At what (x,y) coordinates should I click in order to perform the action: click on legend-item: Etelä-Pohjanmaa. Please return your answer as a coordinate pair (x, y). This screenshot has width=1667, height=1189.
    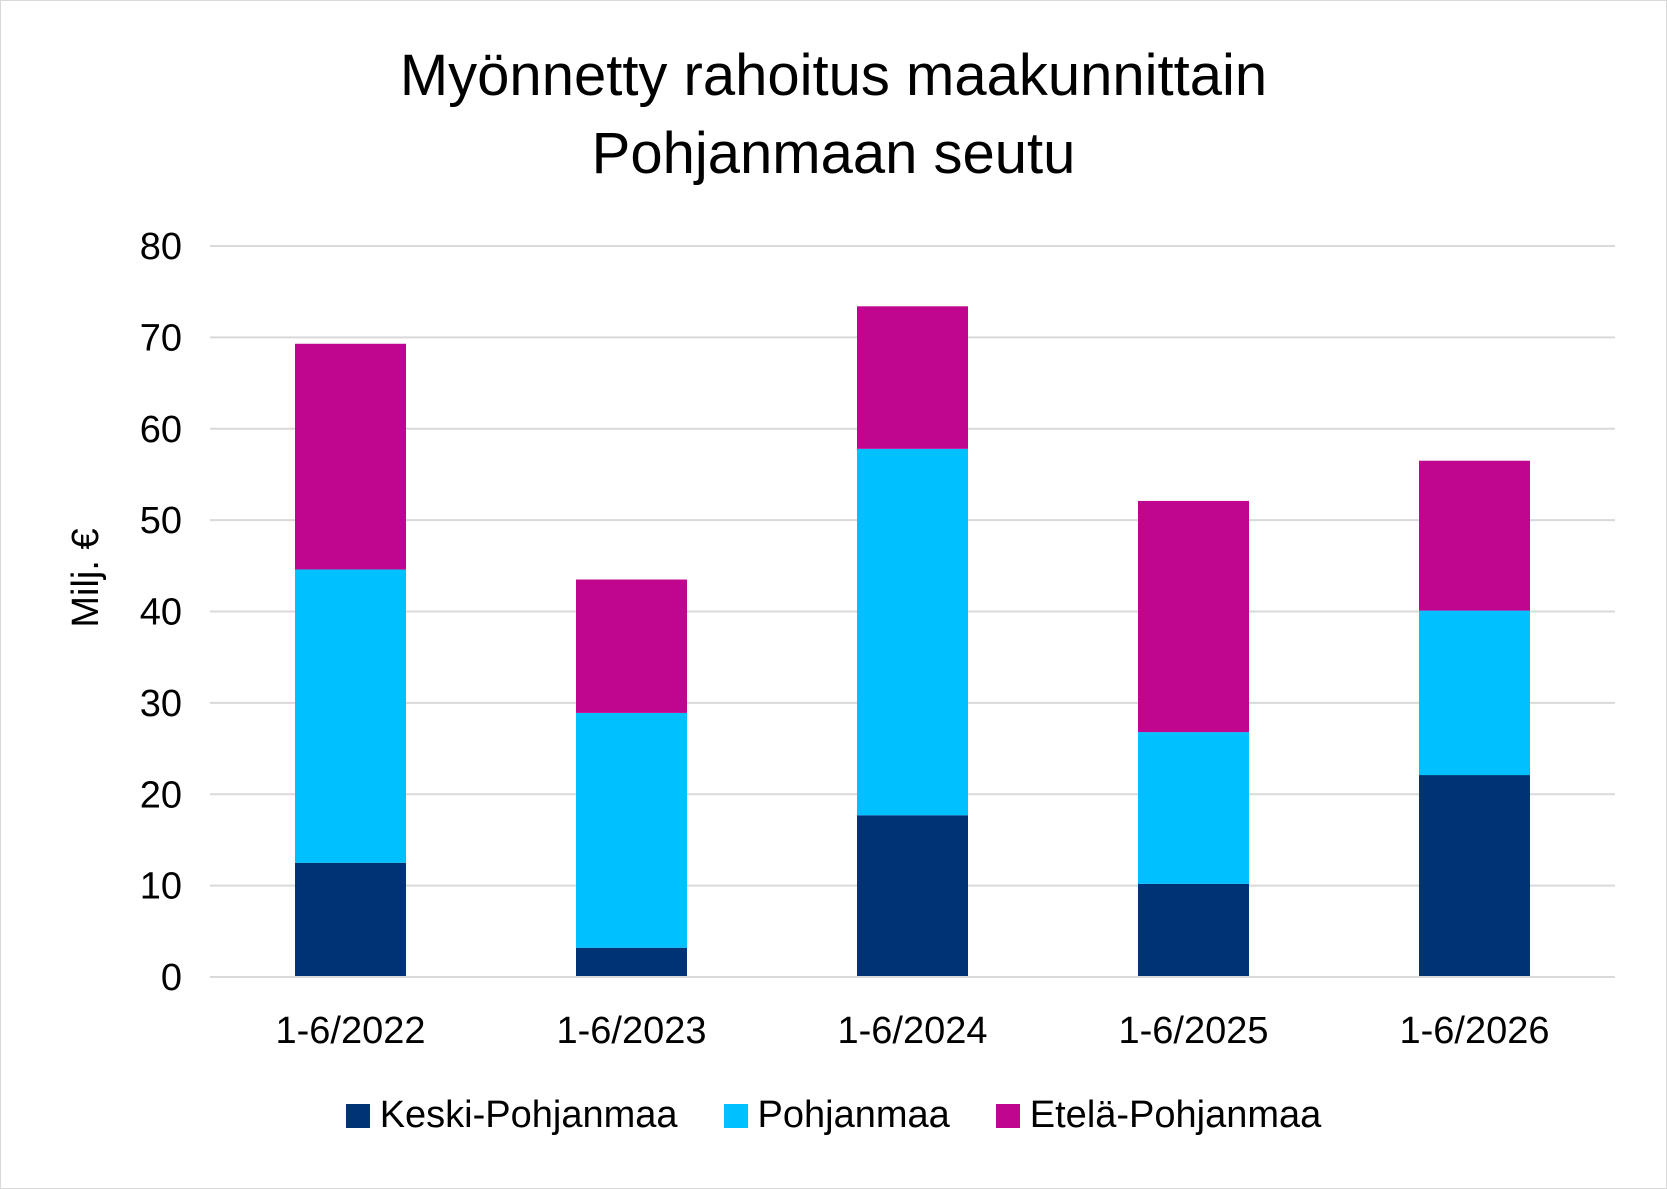
    Looking at the image, I should click on (1158, 1115).